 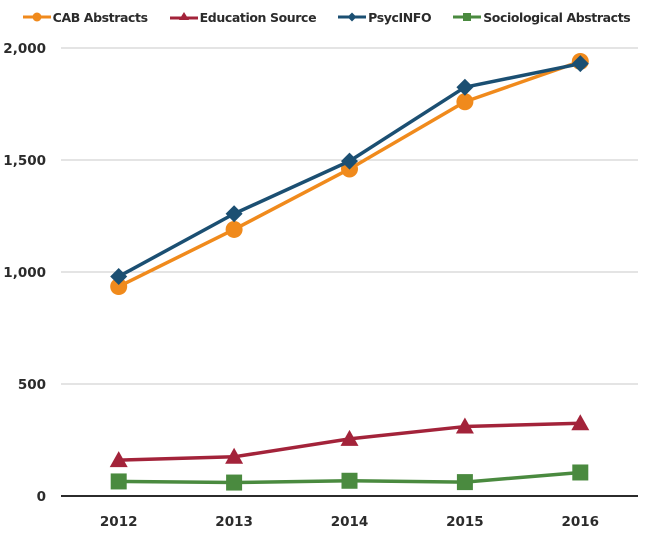 I want to click on x-tick-label: 2013, so click(x=234, y=522).